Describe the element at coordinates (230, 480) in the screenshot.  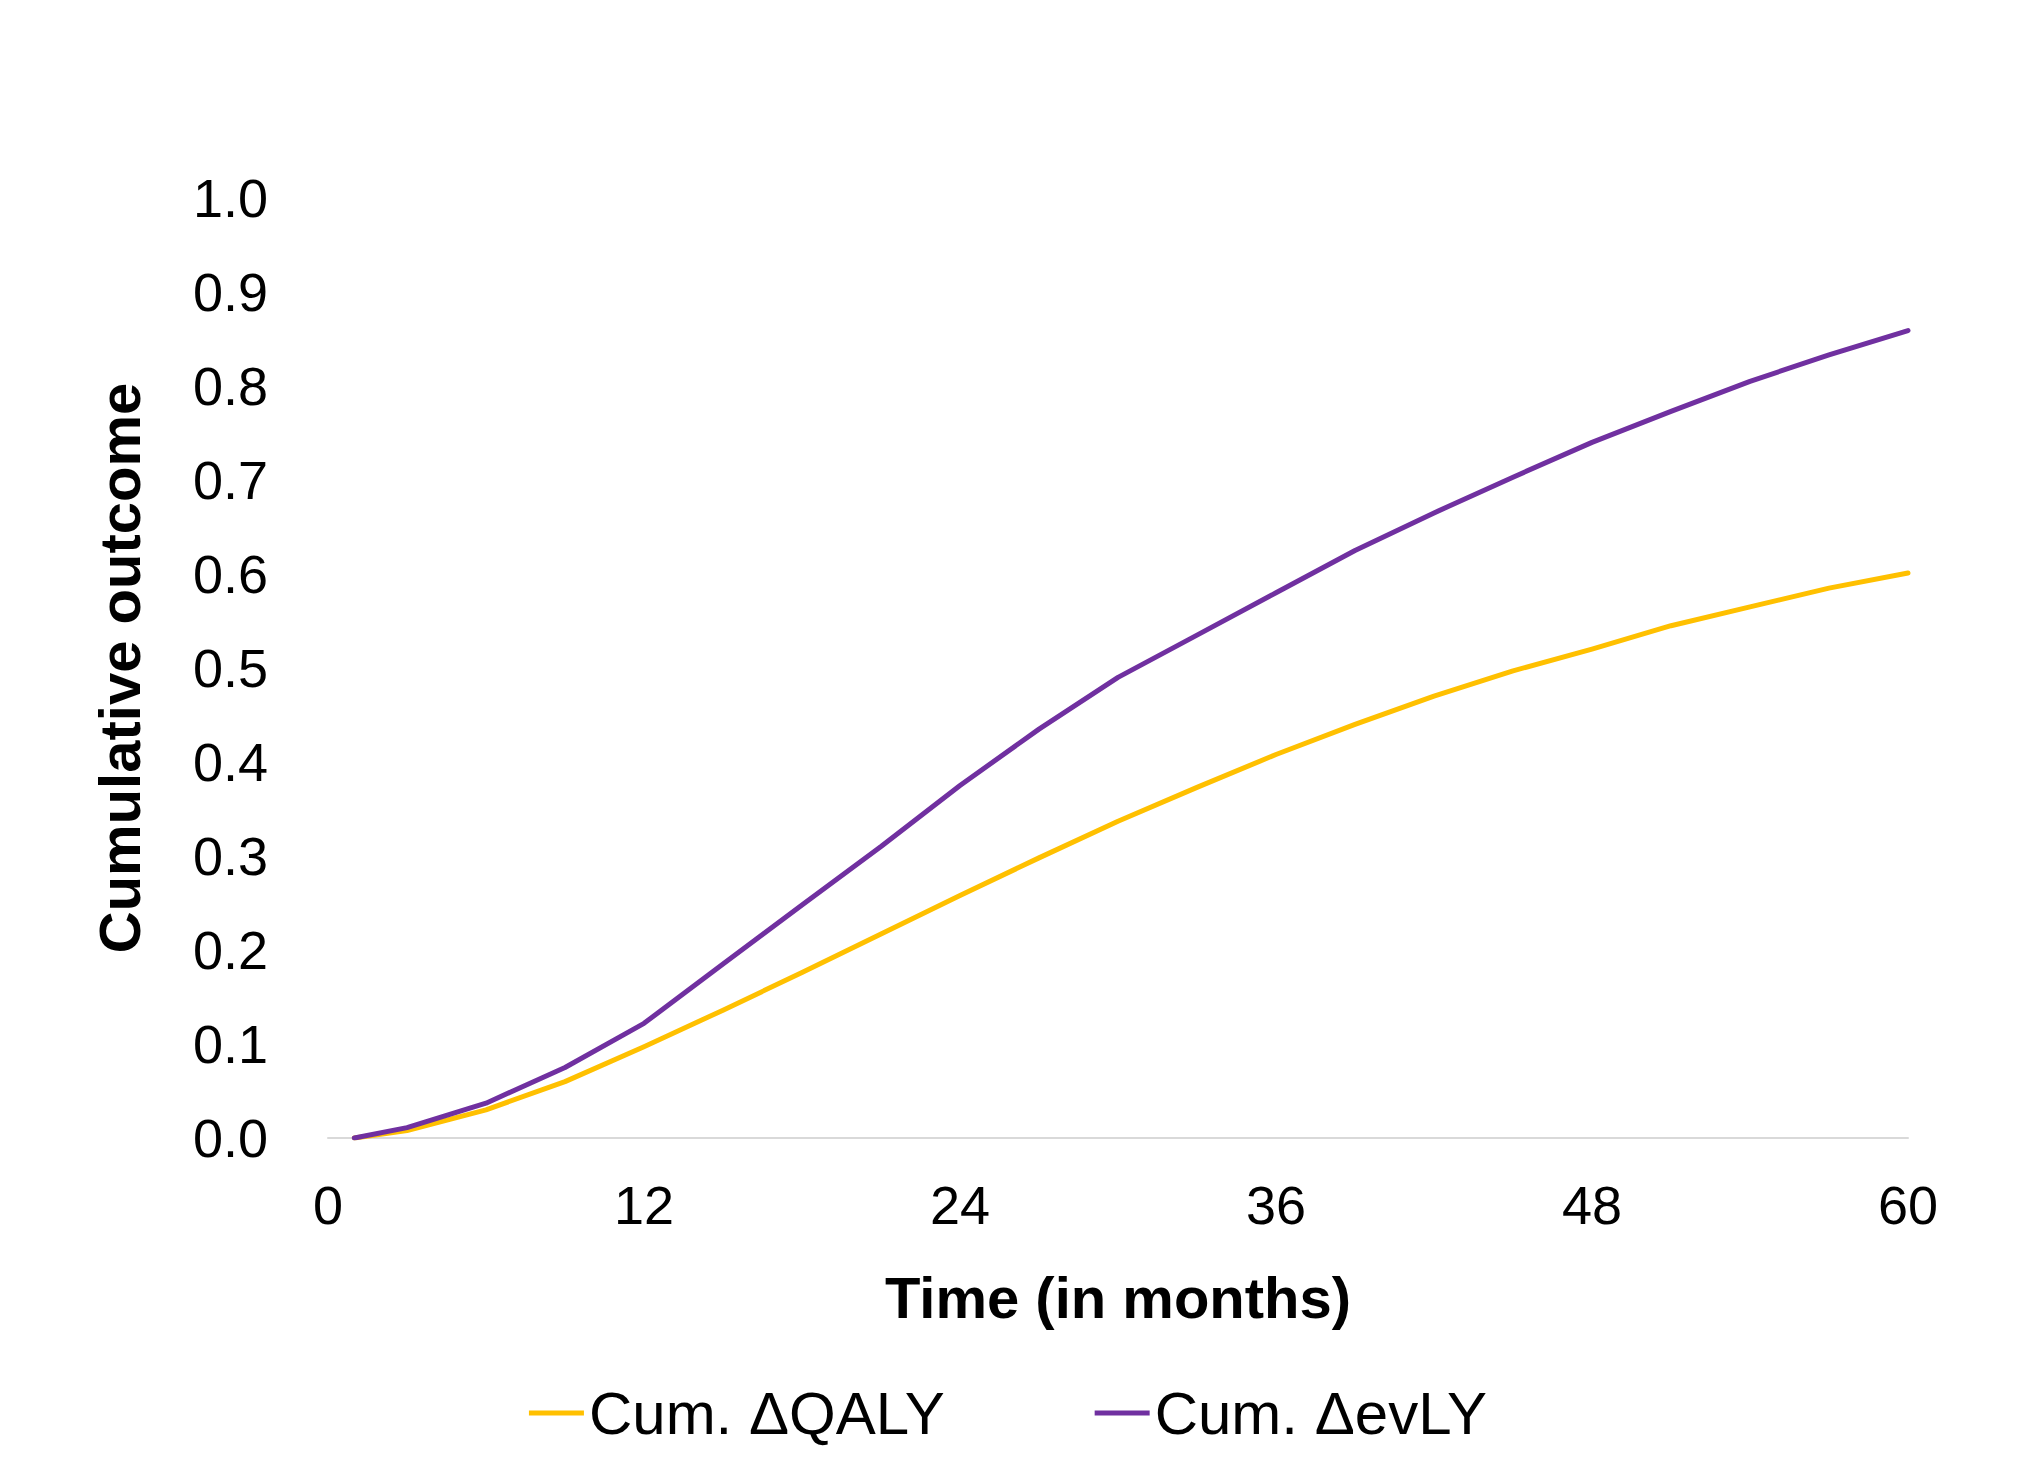
I see `y-tick-label: 0.7` at that location.